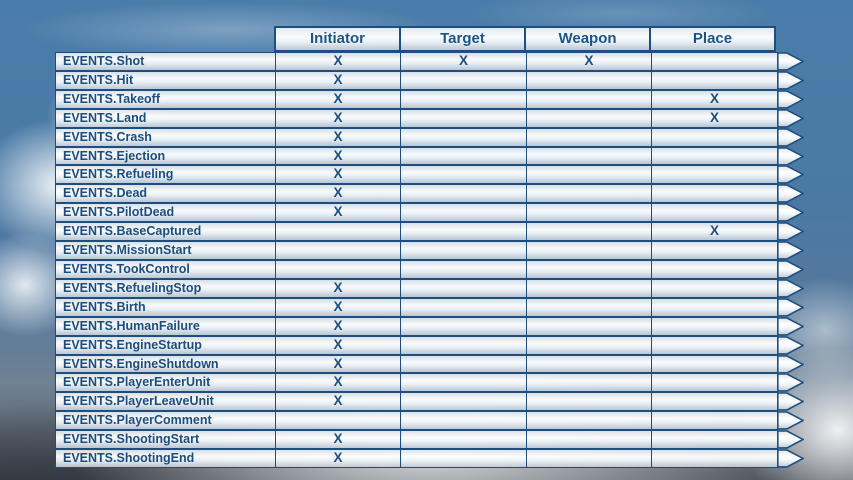  Describe the element at coordinates (165, 118) in the screenshot. I see `event-label: EVENTS.Land` at that location.